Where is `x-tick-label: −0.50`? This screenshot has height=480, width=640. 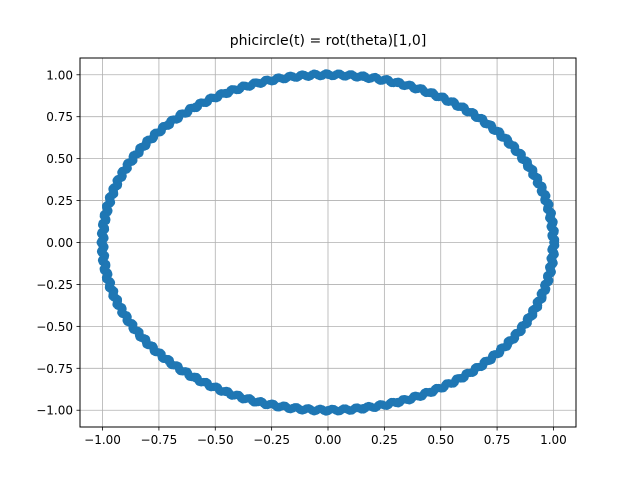 x-tick-label: −0.50 is located at coordinates (215, 440).